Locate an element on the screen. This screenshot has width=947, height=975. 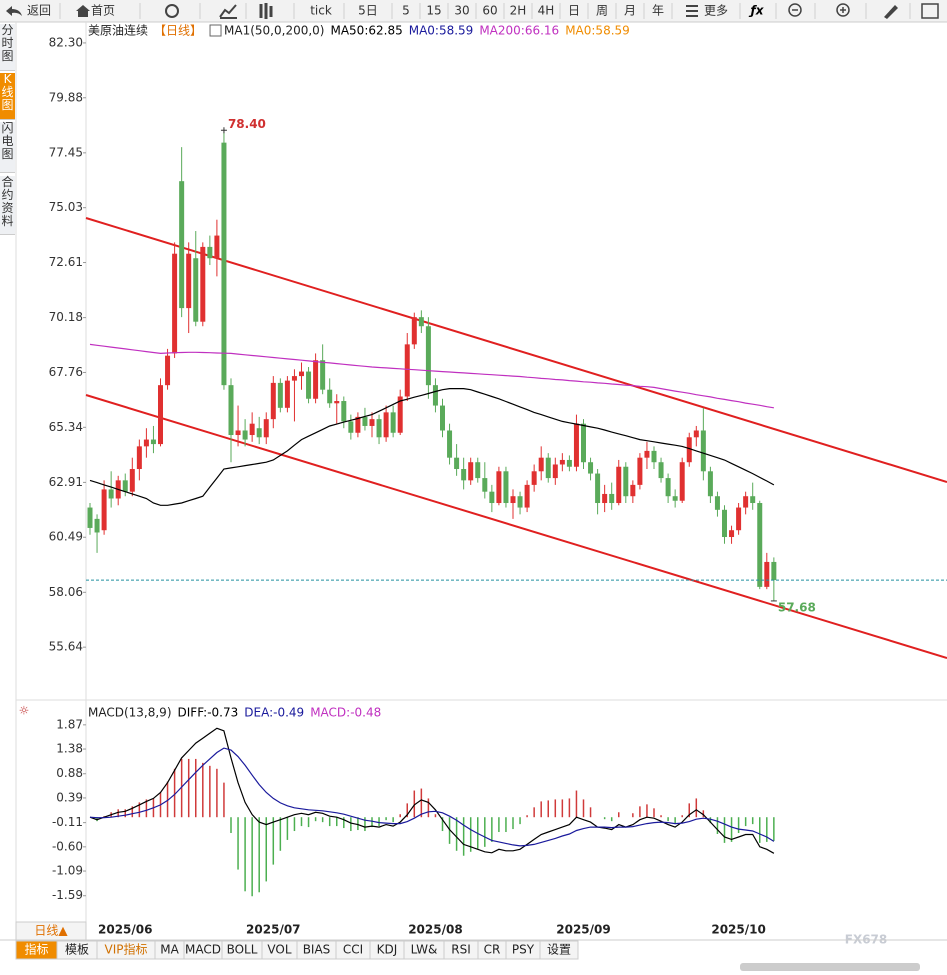
toolbar-button: 4H is located at coordinates (546, 11).